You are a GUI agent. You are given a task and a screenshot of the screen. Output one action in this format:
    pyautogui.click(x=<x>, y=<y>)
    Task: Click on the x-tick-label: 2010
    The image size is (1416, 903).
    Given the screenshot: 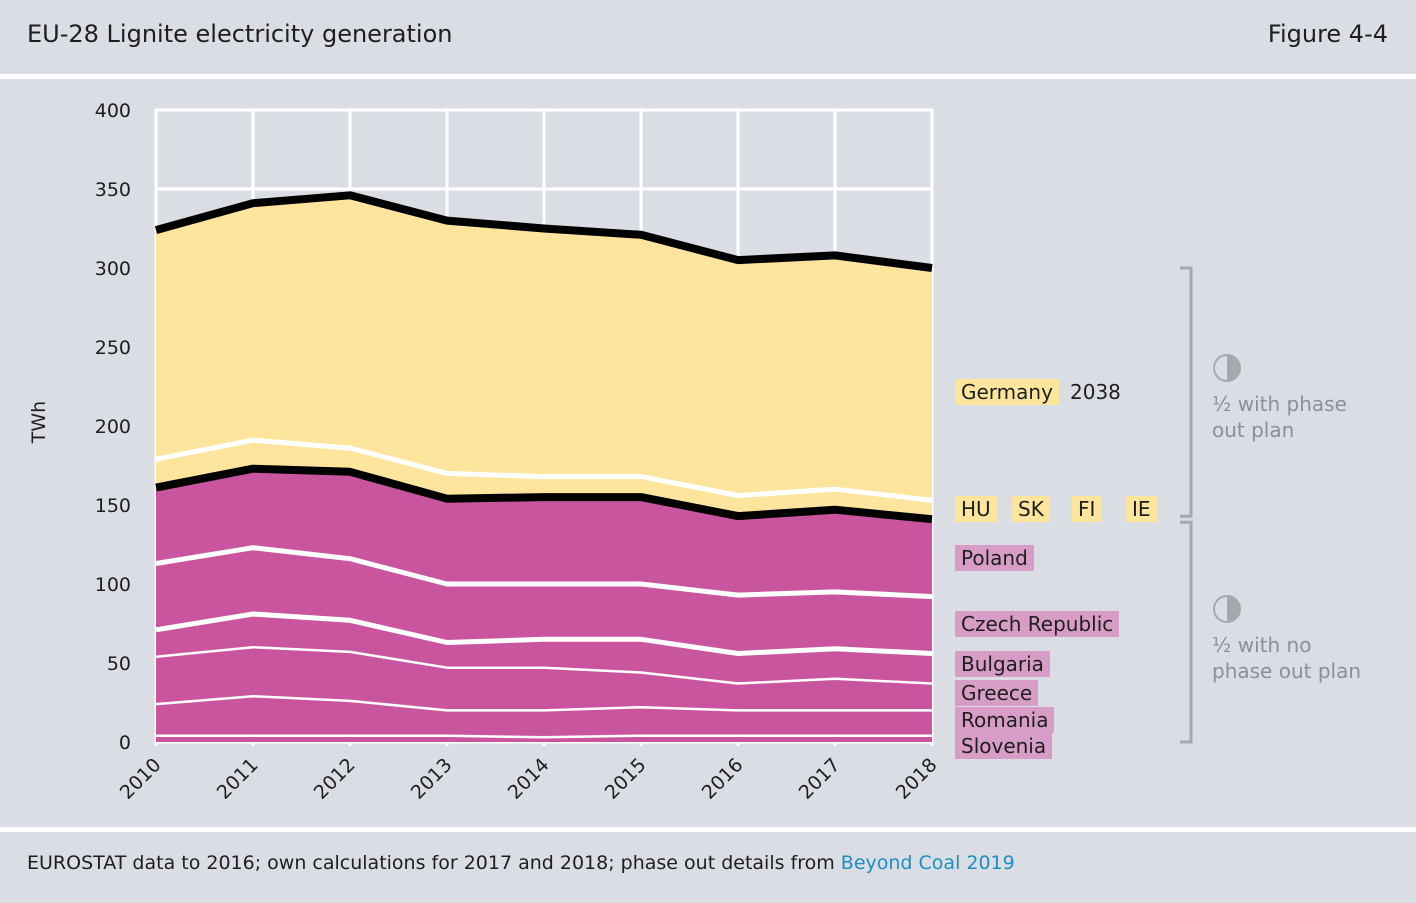 What is the action you would take?
    pyautogui.click(x=141, y=779)
    